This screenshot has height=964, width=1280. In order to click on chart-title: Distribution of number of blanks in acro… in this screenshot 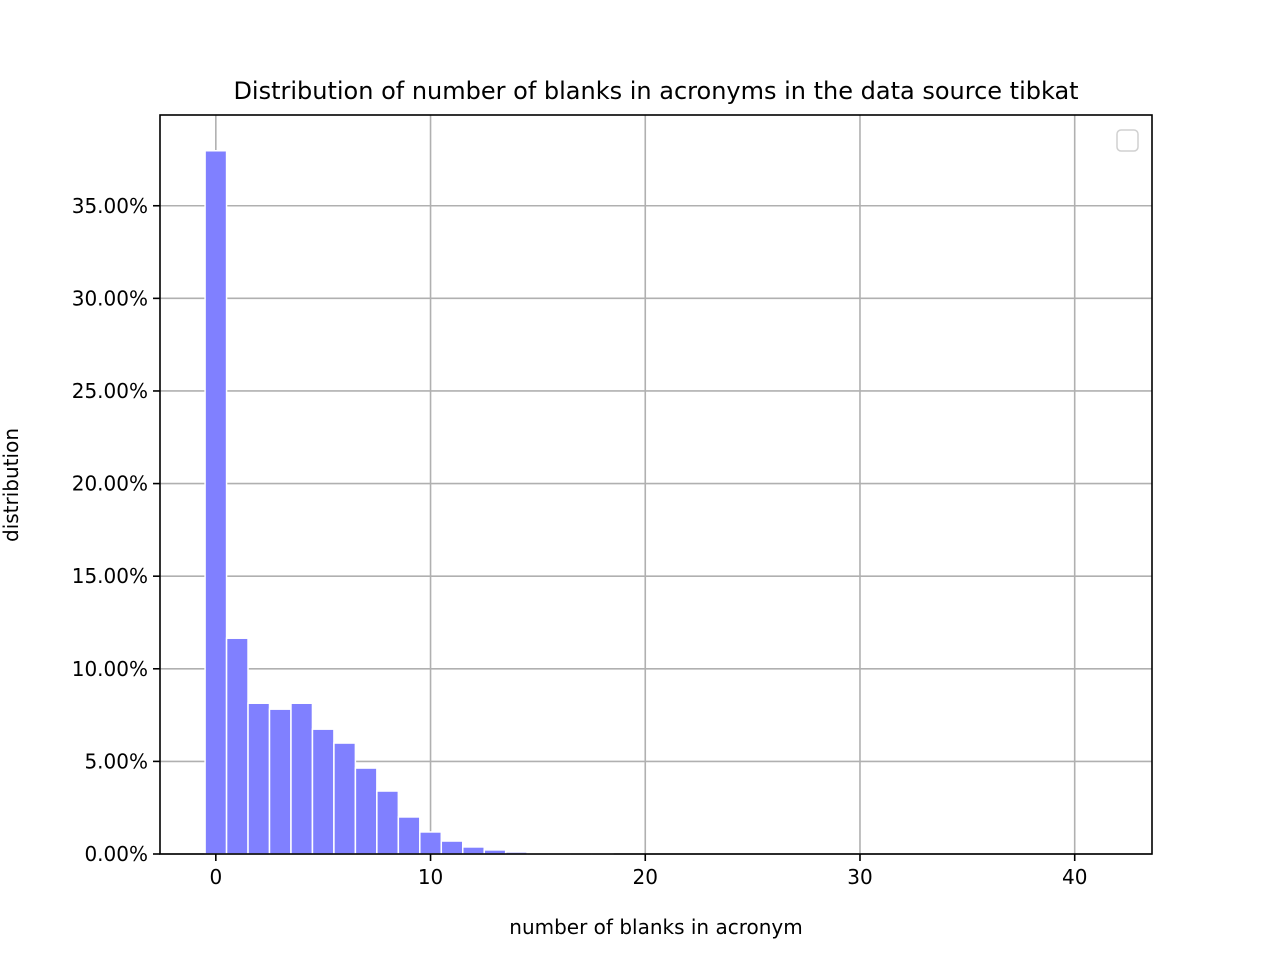, I will do `click(655, 91)`.